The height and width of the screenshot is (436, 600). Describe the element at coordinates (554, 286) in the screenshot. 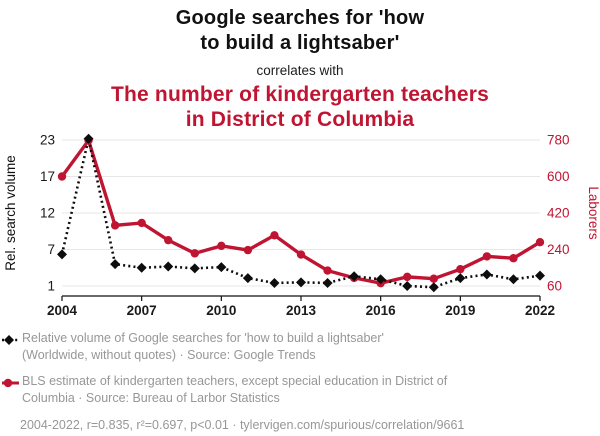

I see `right-axis-tick-label: 60` at that location.